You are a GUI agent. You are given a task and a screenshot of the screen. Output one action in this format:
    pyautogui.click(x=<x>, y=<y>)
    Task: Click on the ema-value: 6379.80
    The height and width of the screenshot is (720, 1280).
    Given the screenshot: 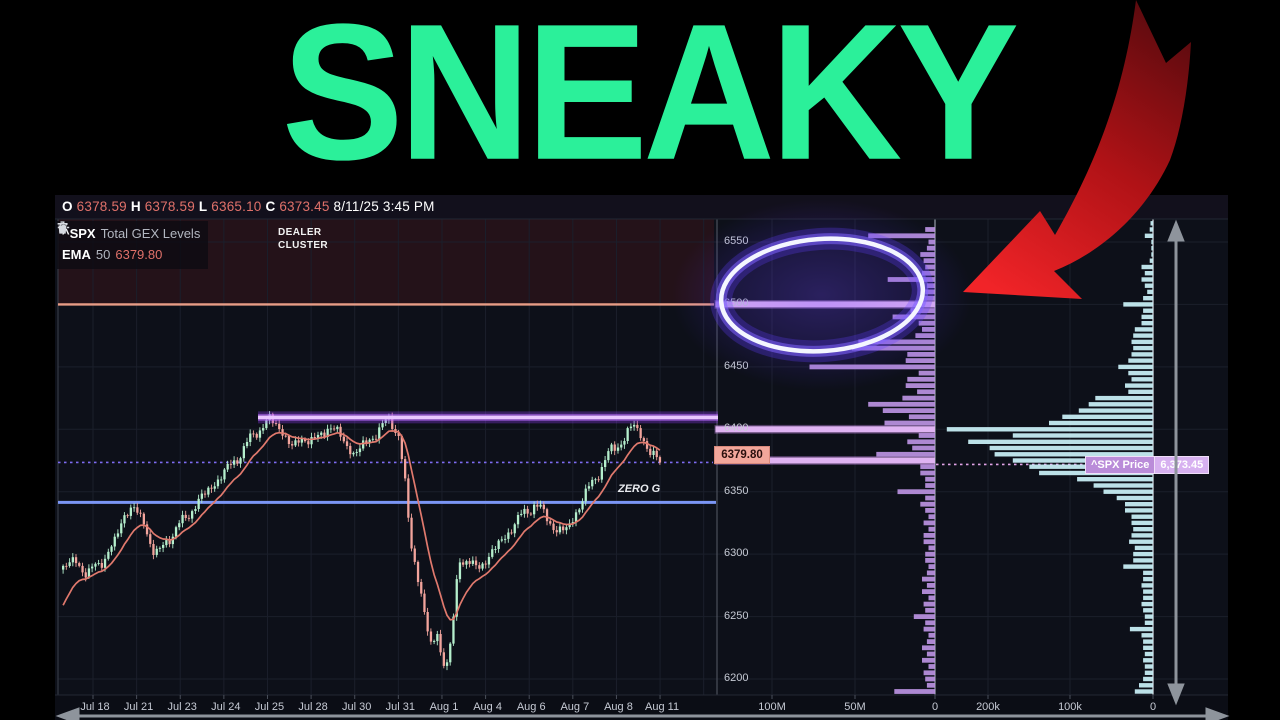 What is the action you would take?
    pyautogui.click(x=139, y=254)
    